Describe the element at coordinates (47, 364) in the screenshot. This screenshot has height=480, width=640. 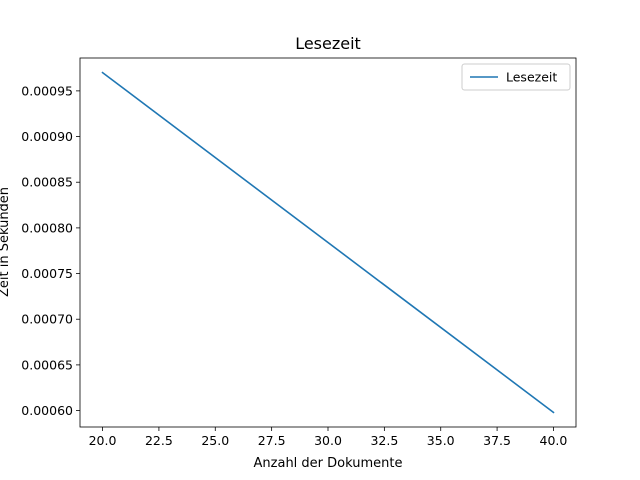
I see `y-tick-label: 0.00065` at that location.